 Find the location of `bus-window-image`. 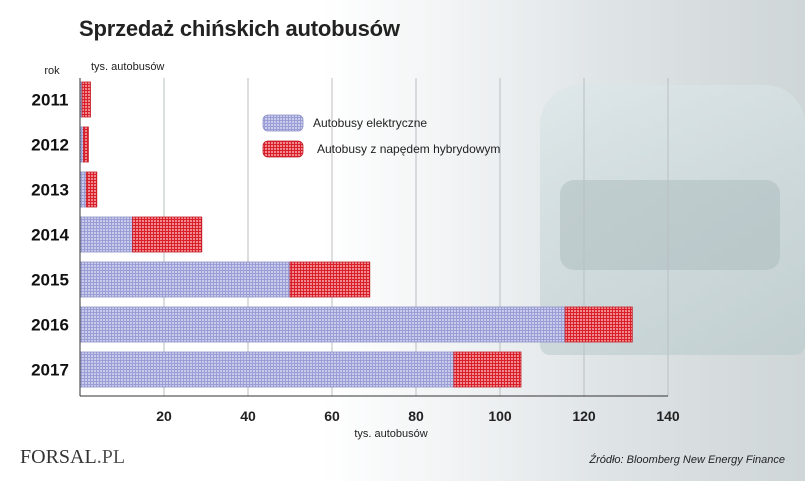

bus-window-image is located at coordinates (670, 225).